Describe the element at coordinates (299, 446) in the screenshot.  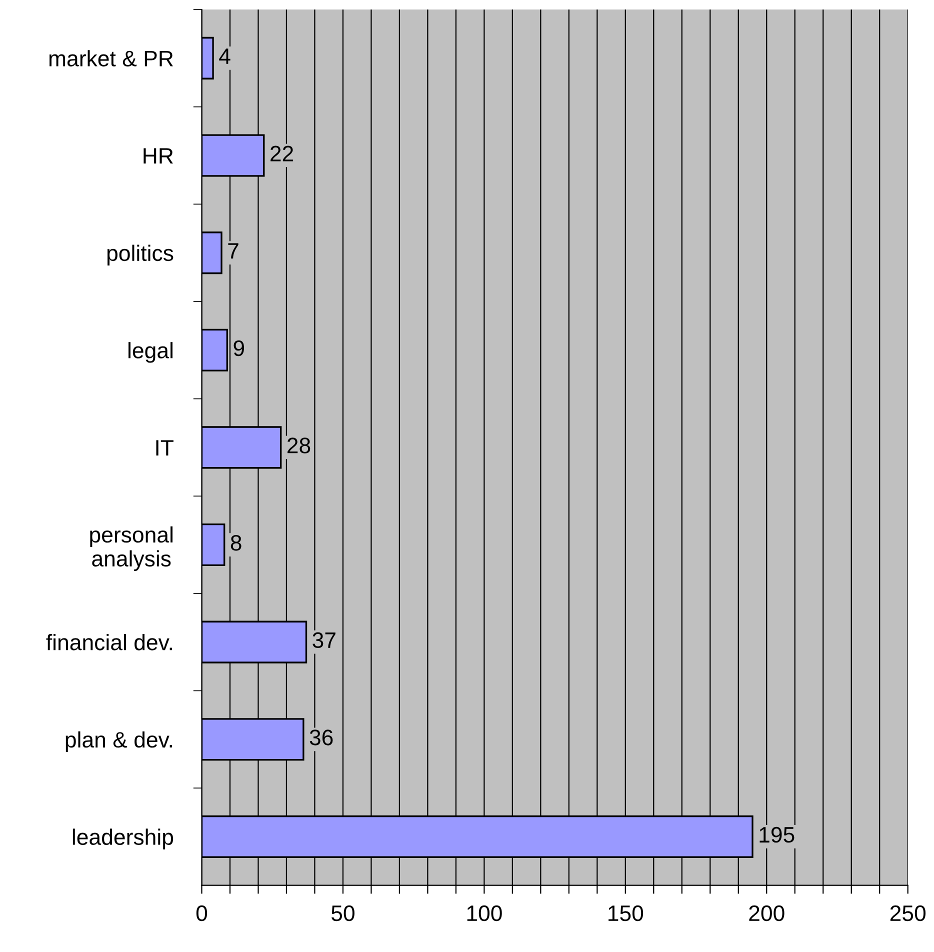
I see `data-label: 28` at that location.